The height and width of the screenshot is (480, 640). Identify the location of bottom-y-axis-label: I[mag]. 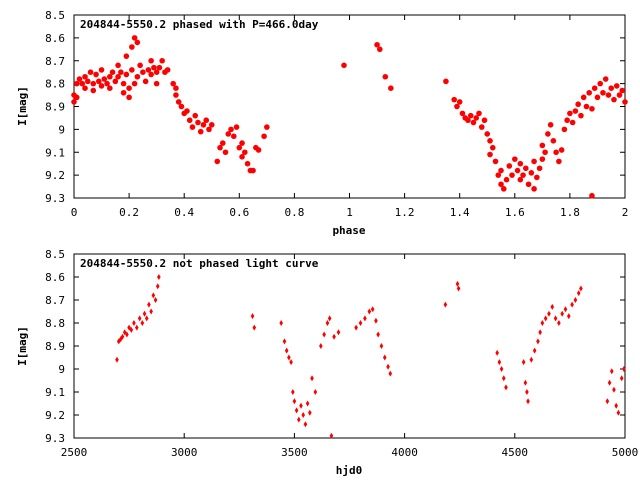
(22, 346).